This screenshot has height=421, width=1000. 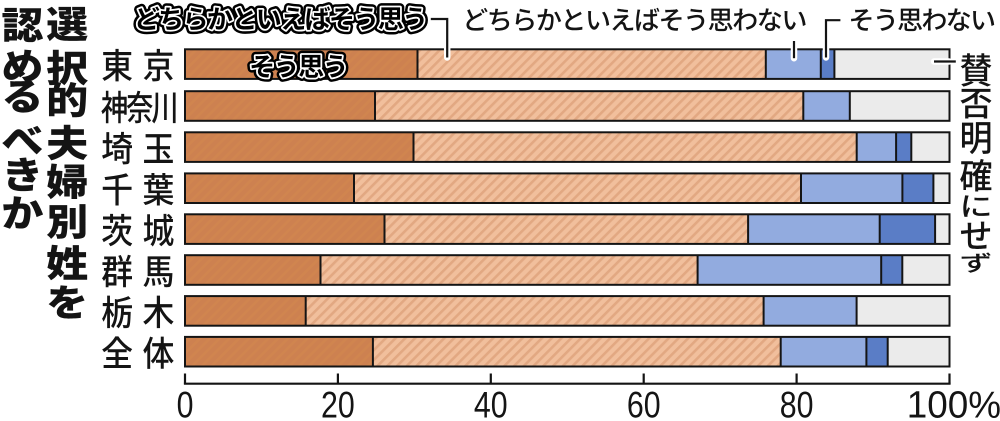 What do you see at coordinates (953, 402) in the screenshot?
I see `svg-text: 100%` at bounding box center [953, 402].